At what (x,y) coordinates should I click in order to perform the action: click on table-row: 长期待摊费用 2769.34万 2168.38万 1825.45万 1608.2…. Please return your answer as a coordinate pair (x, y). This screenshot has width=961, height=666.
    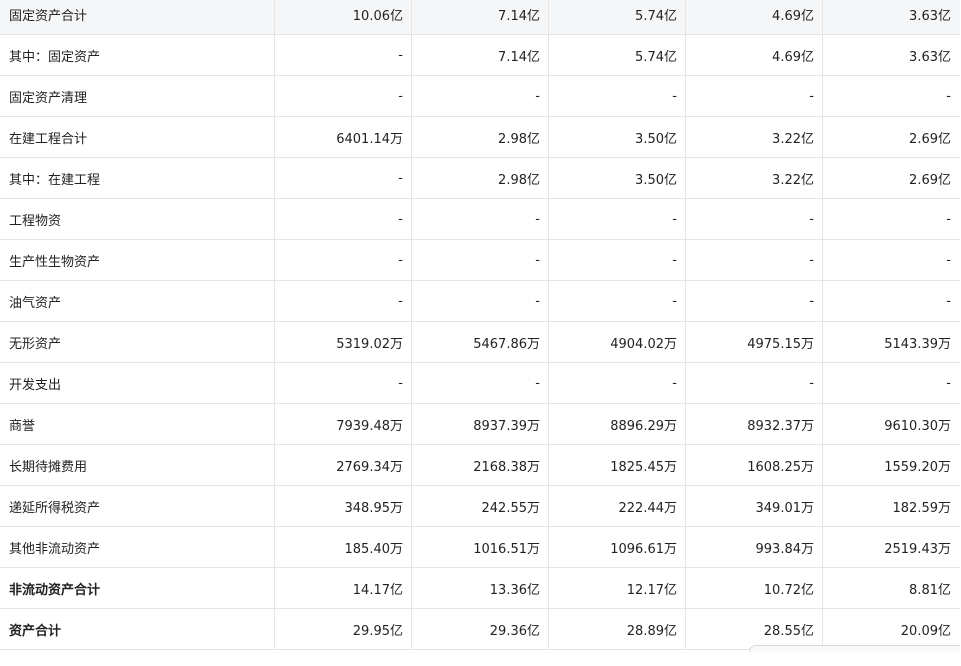
    Looking at the image, I should click on (480, 465).